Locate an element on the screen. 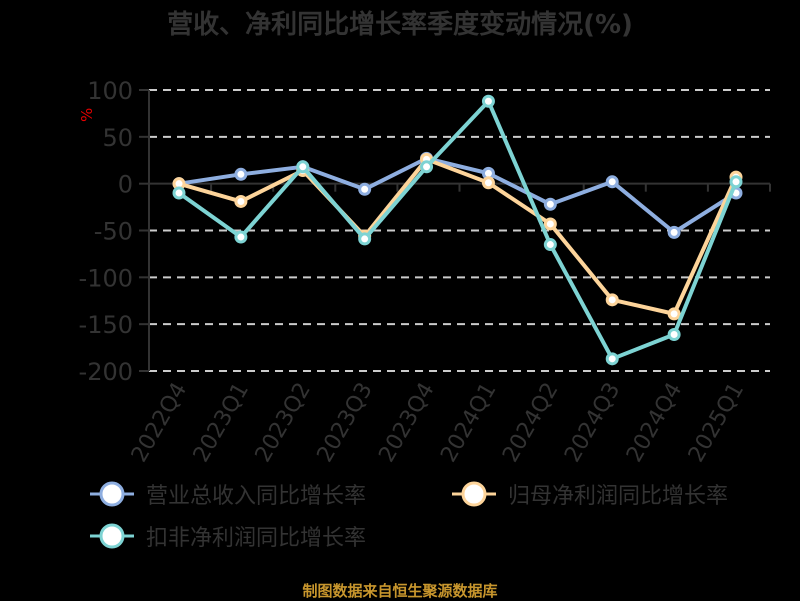 This screenshot has height=601, width=800. x-tick-label: 2025Q1 is located at coordinates (716, 423).